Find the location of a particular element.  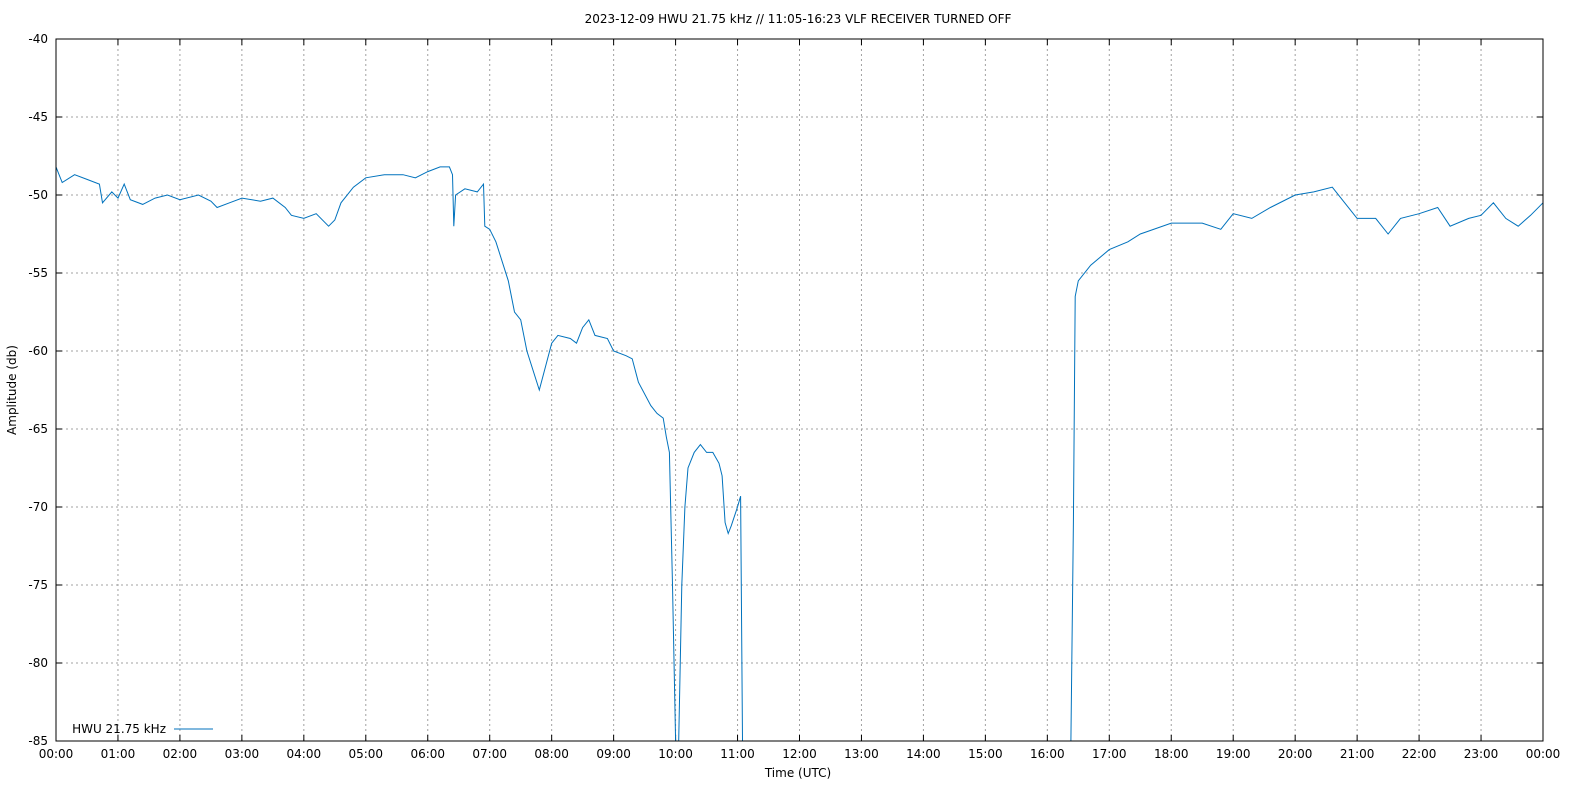

x-tick-label: 10:00 is located at coordinates (675, 754).